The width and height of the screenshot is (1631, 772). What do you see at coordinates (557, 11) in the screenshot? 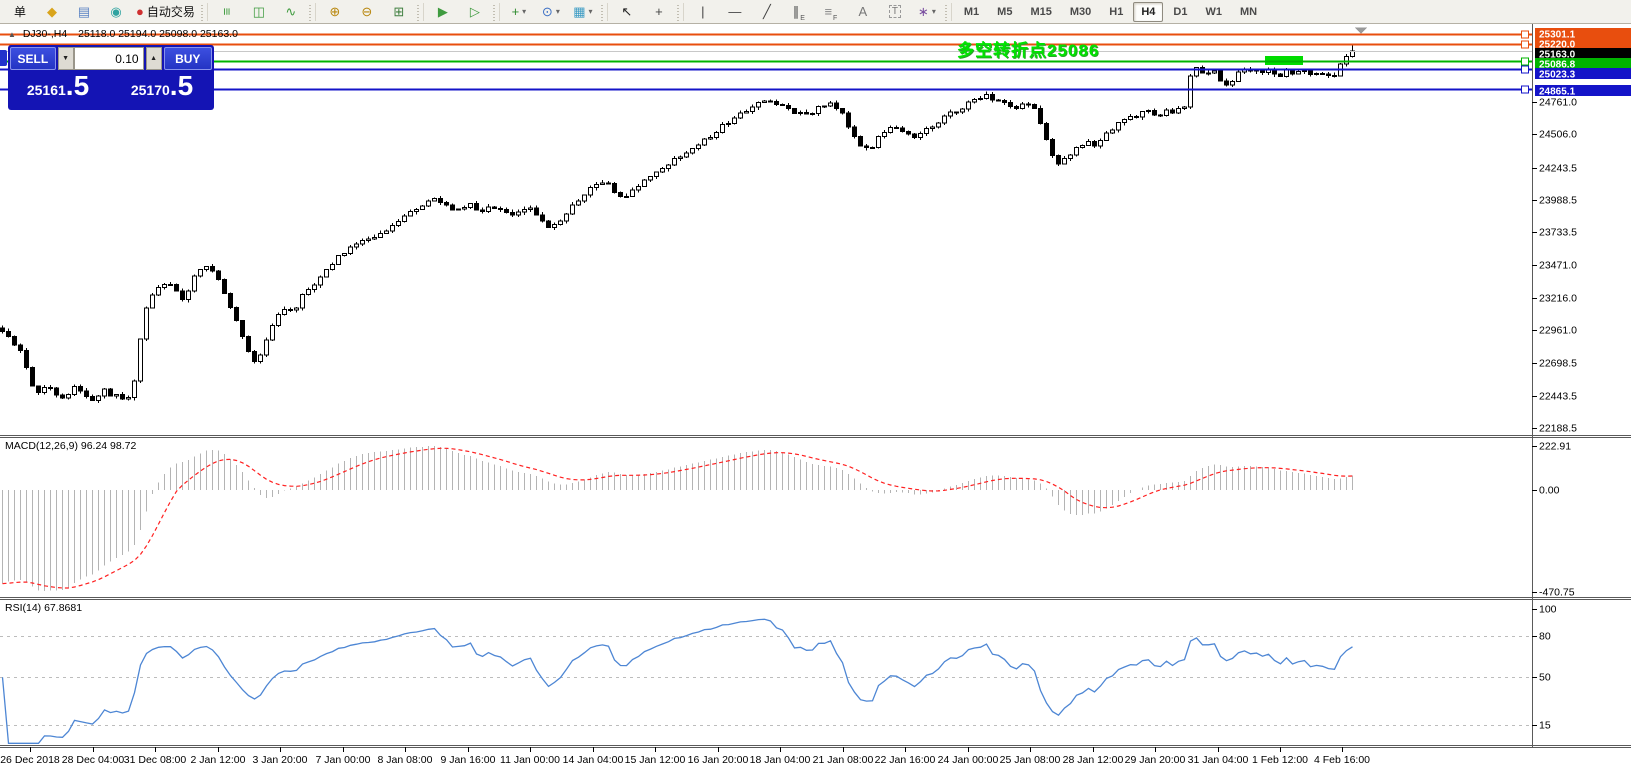
I see `periods-icon-dropdown: ▾` at bounding box center [557, 11].